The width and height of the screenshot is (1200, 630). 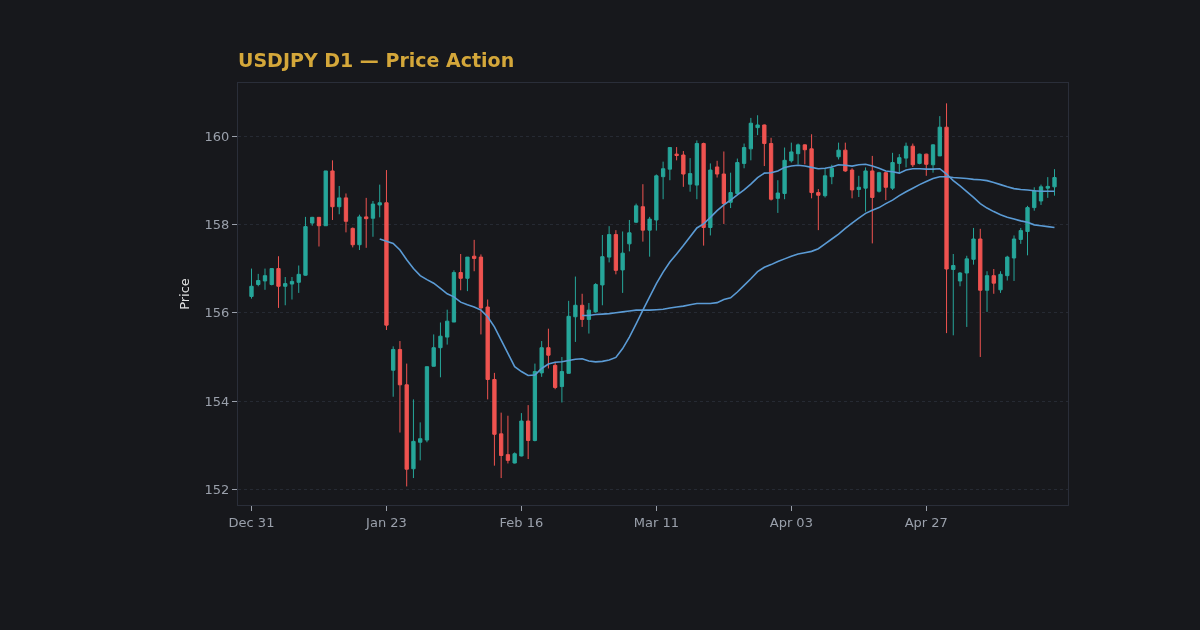 What do you see at coordinates (217, 224) in the screenshot?
I see `y-tick-label: 158` at bounding box center [217, 224].